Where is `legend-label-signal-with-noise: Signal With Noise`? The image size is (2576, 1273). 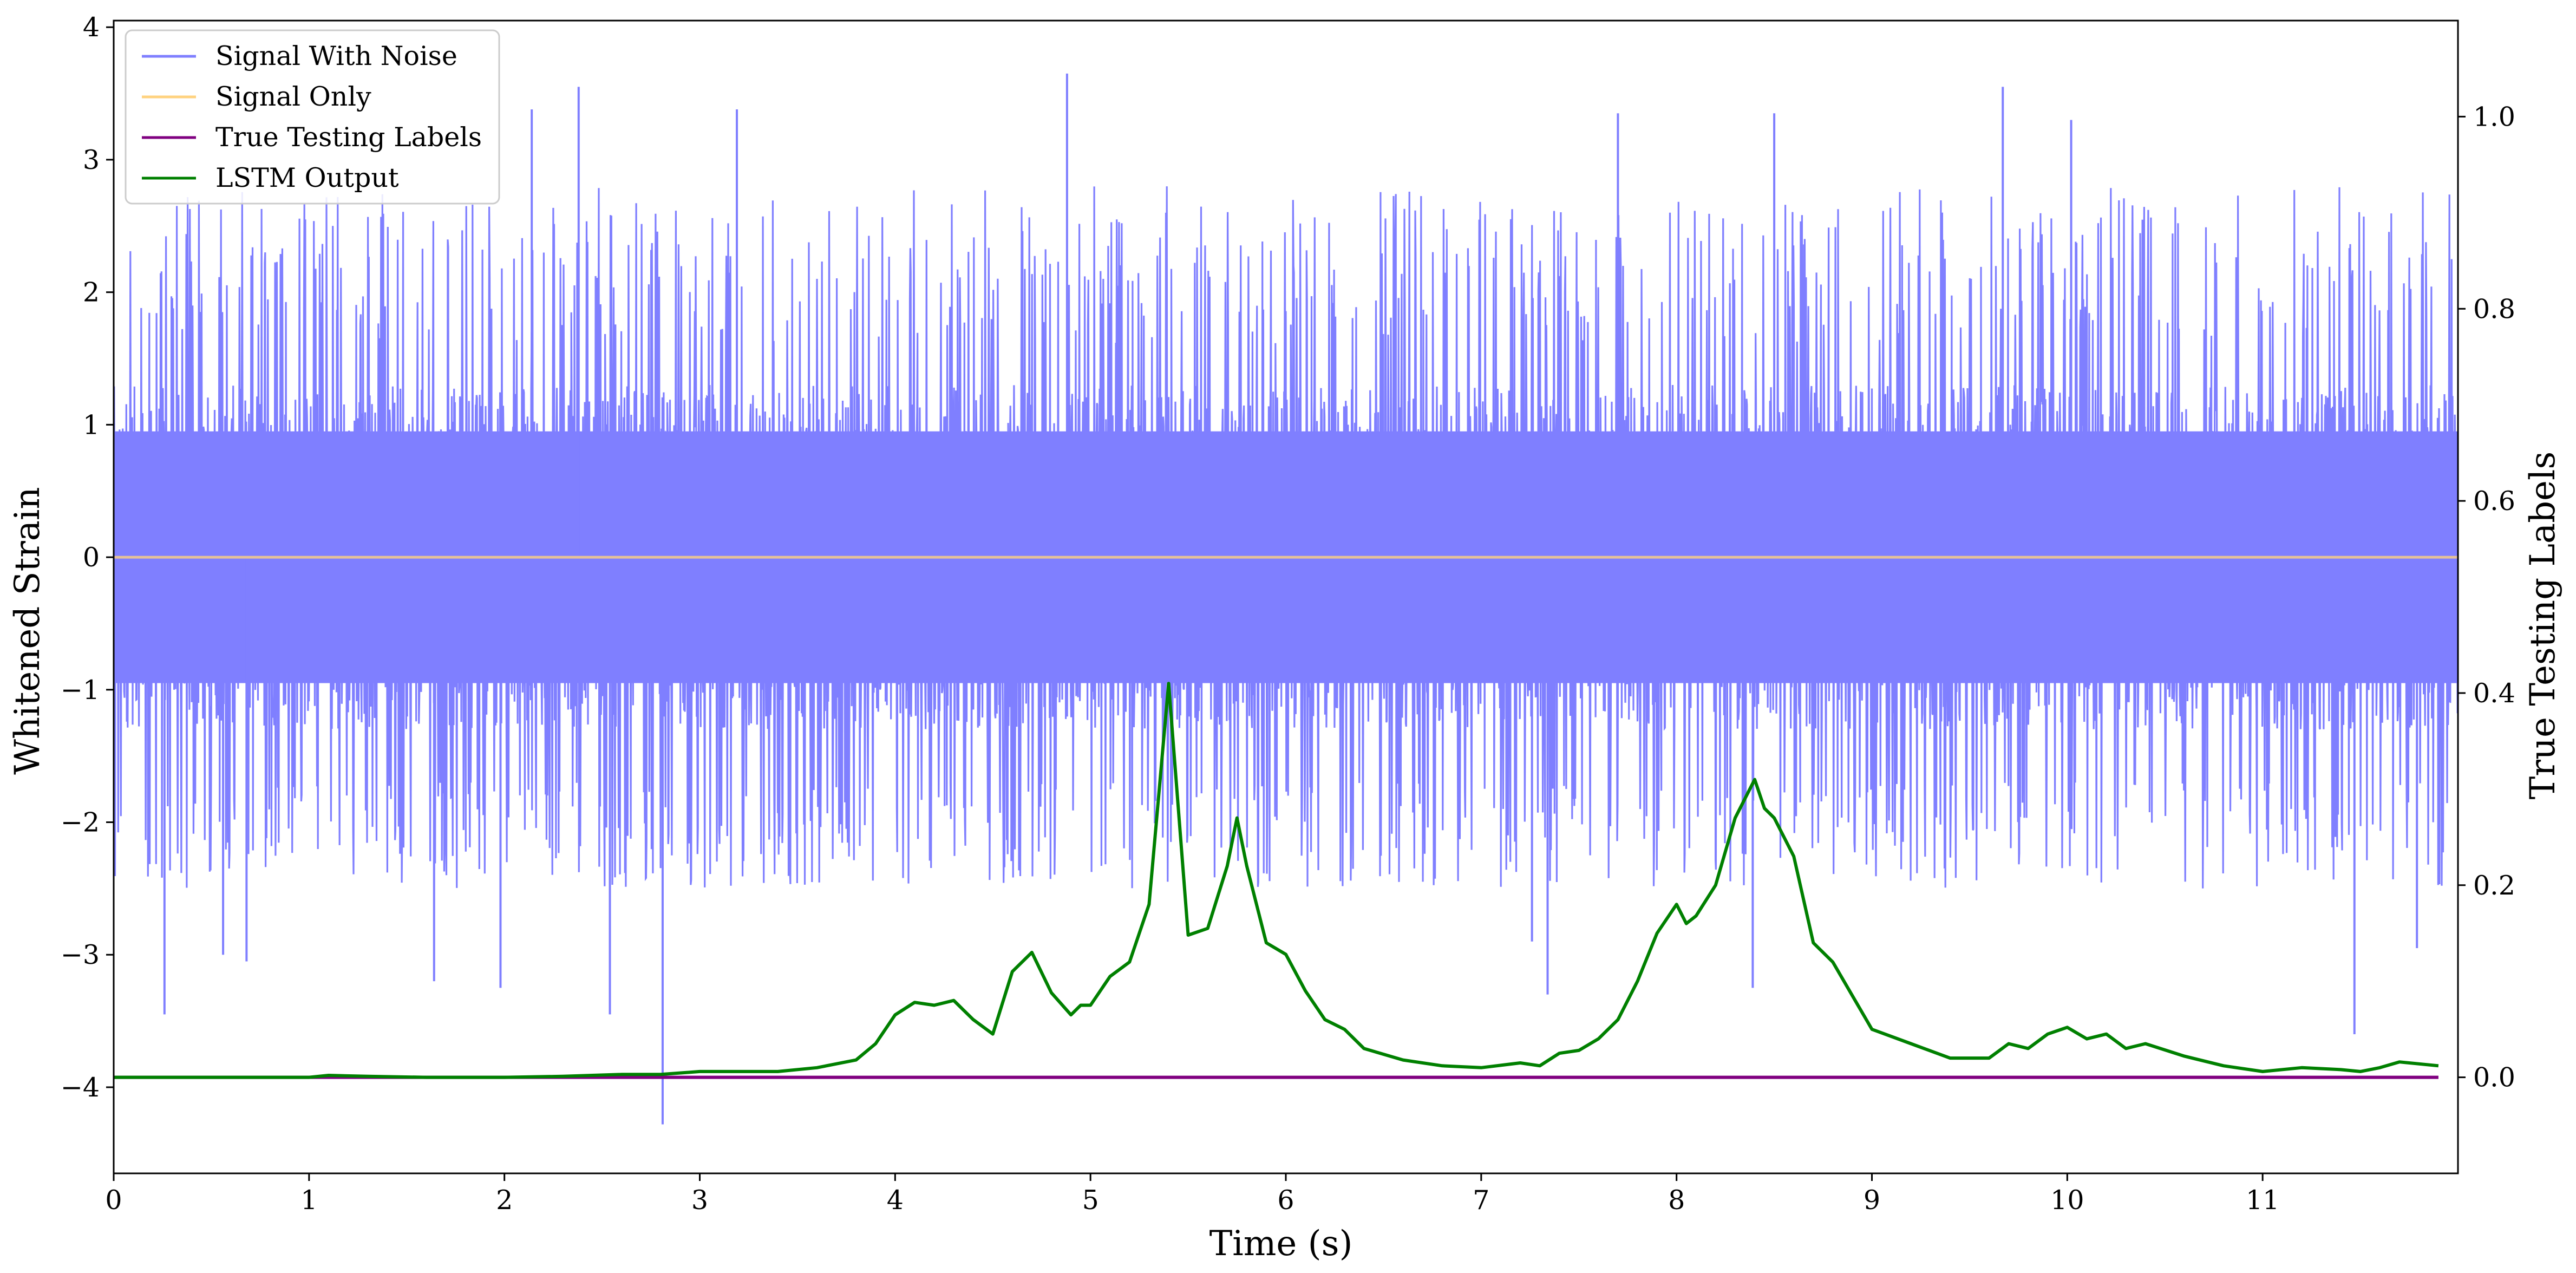
legend-label-signal-with-noise: Signal With Noise is located at coordinates (336, 56).